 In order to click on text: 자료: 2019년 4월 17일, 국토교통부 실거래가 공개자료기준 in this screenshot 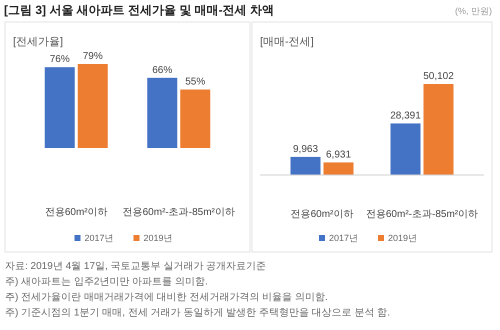, I will do `click(135, 266)`.